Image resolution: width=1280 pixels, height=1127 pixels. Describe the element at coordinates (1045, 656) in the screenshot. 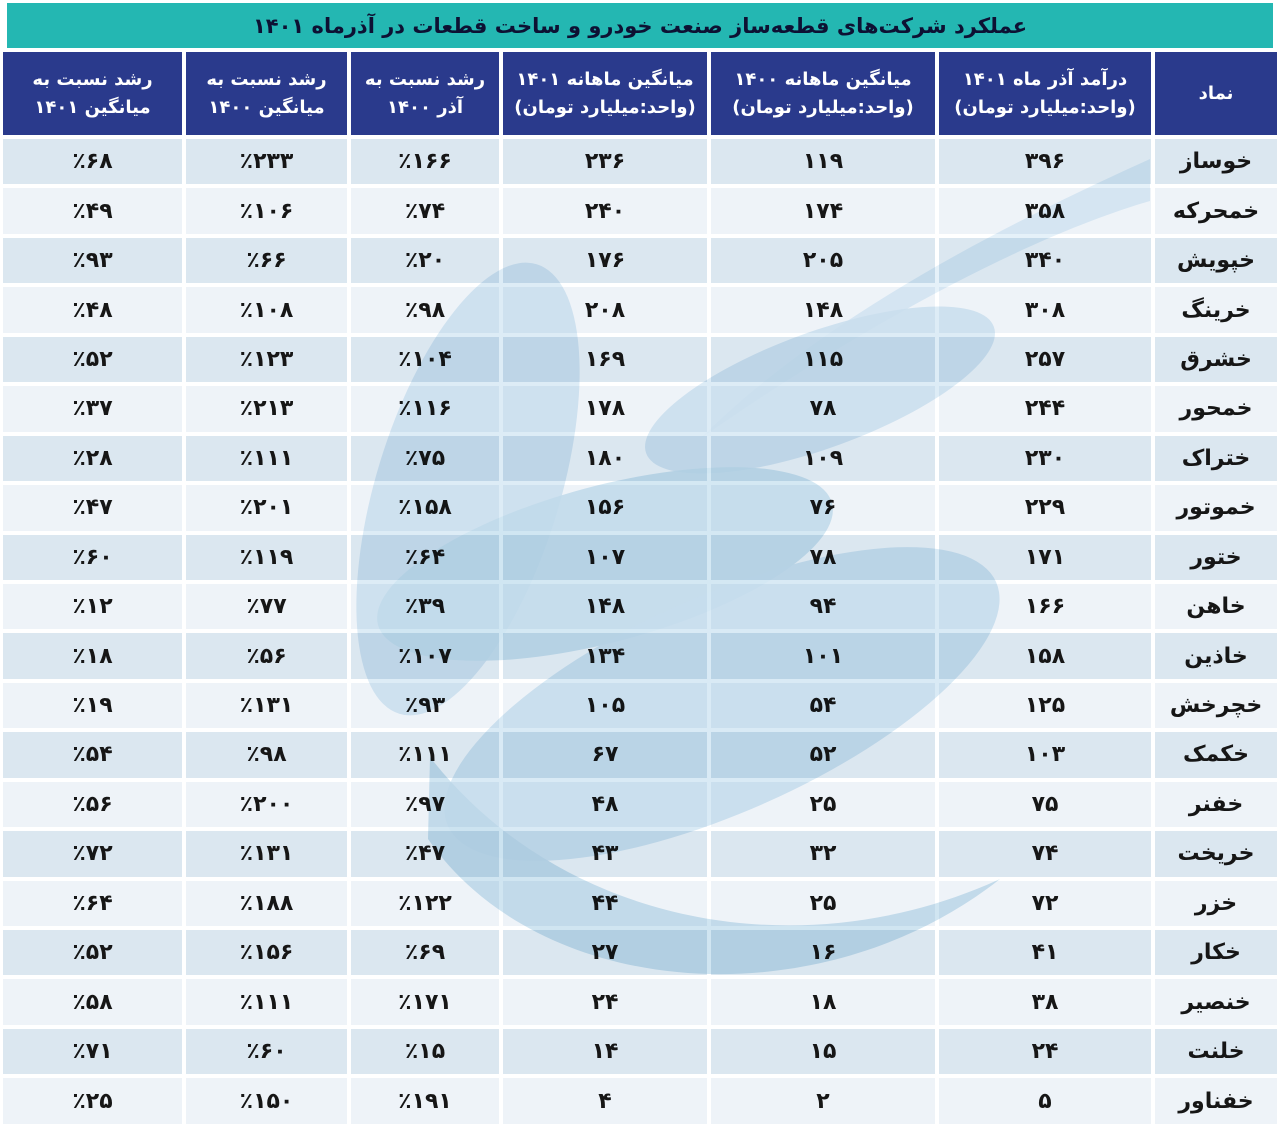

I see `cell-revenue-azar-1401: ۱۵۸` at that location.